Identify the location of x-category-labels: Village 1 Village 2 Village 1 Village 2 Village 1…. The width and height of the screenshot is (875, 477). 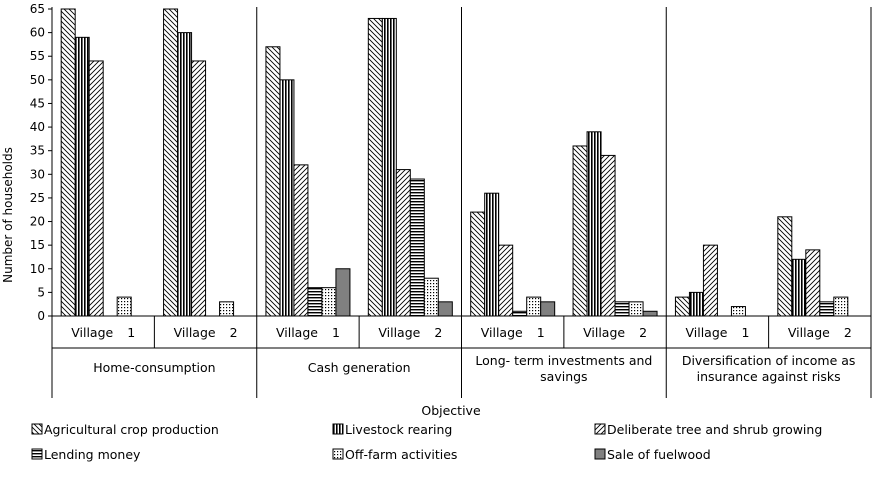
(461, 332).